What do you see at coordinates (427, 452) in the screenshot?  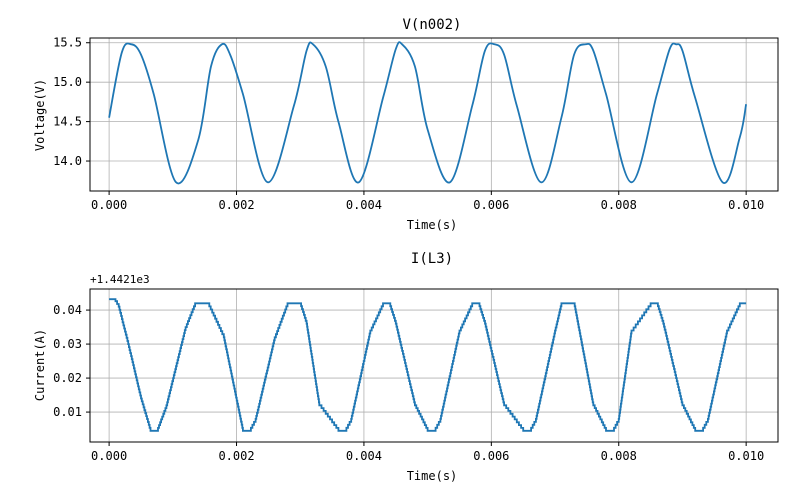 I see `current-x-ticks: 0.000 0.002 0.004 0.006 0.008 0.010` at bounding box center [427, 452].